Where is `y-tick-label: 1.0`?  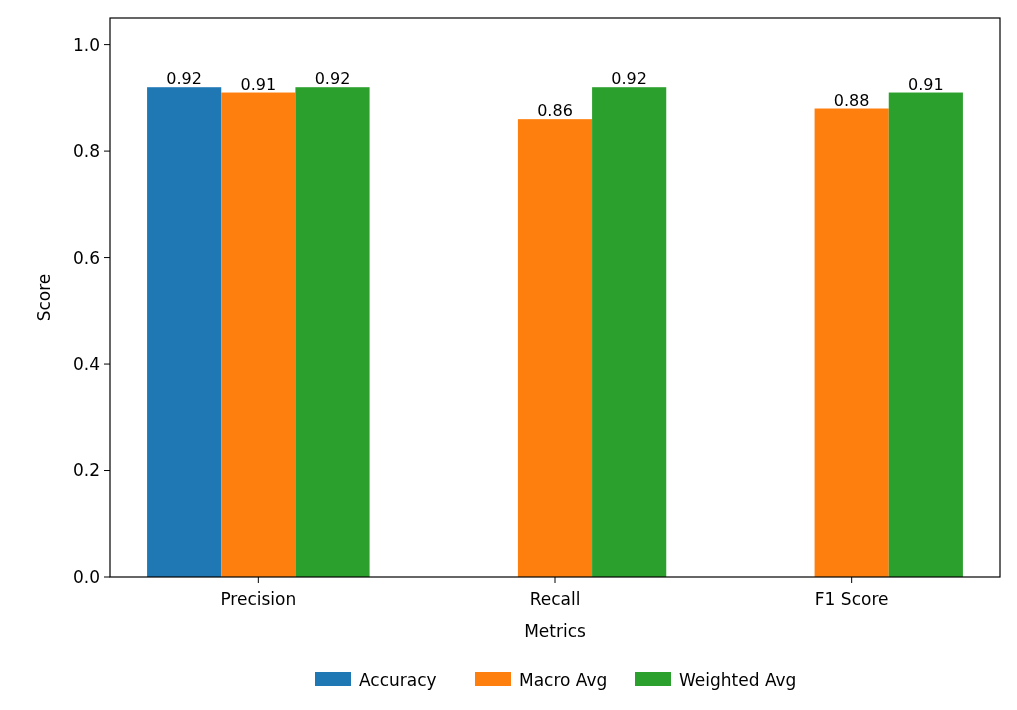
y-tick-label: 1.0 is located at coordinates (86, 44).